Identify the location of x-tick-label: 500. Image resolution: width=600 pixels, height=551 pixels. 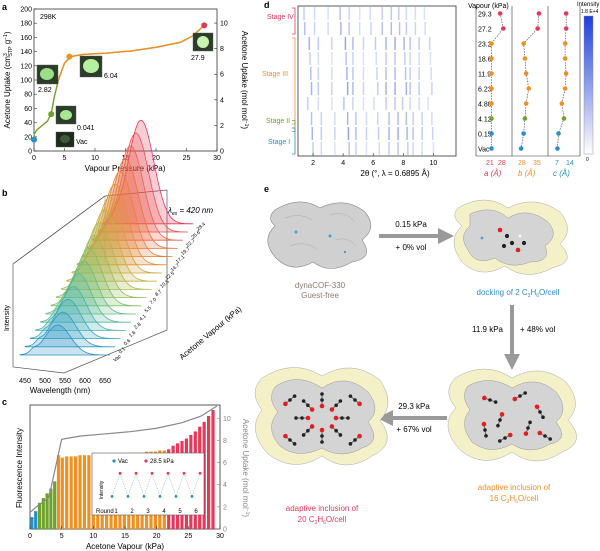
(45, 381).